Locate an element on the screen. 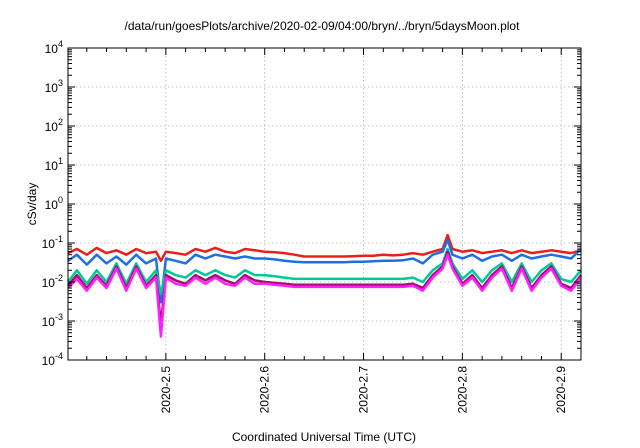 The image size is (640, 448). y-axis-label: cSv/day is located at coordinates (32, 204).